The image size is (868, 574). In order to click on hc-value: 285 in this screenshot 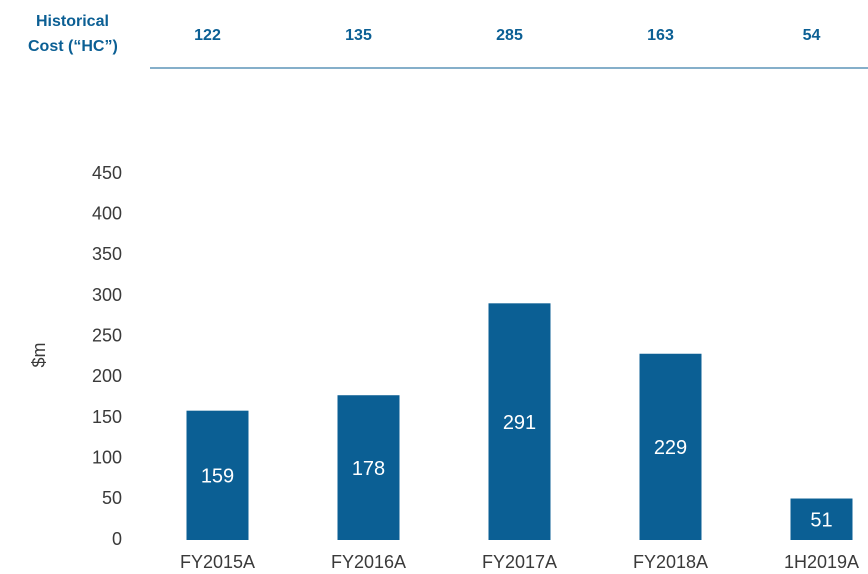, I will do `click(509, 35)`.